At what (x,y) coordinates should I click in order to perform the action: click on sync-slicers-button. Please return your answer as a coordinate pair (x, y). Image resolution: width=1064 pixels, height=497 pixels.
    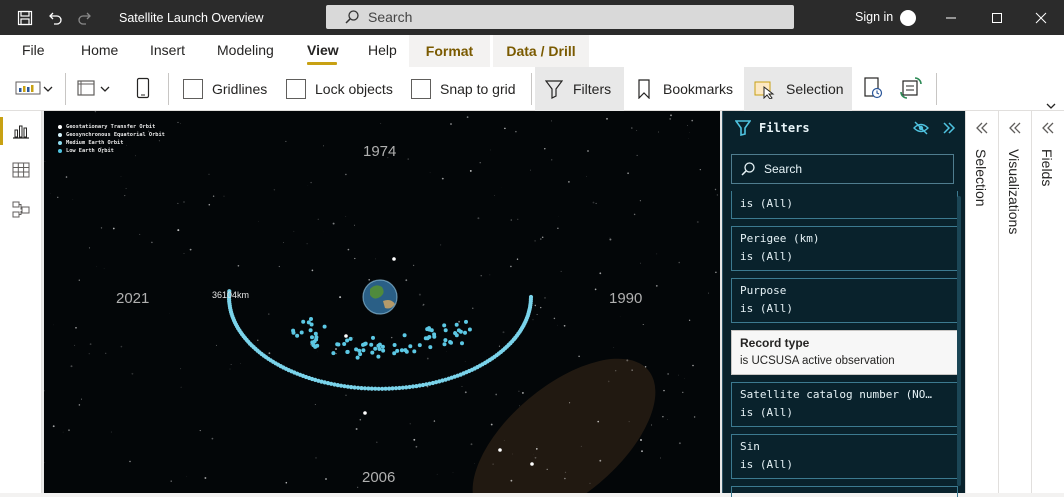
    Looking at the image, I should click on (911, 89).